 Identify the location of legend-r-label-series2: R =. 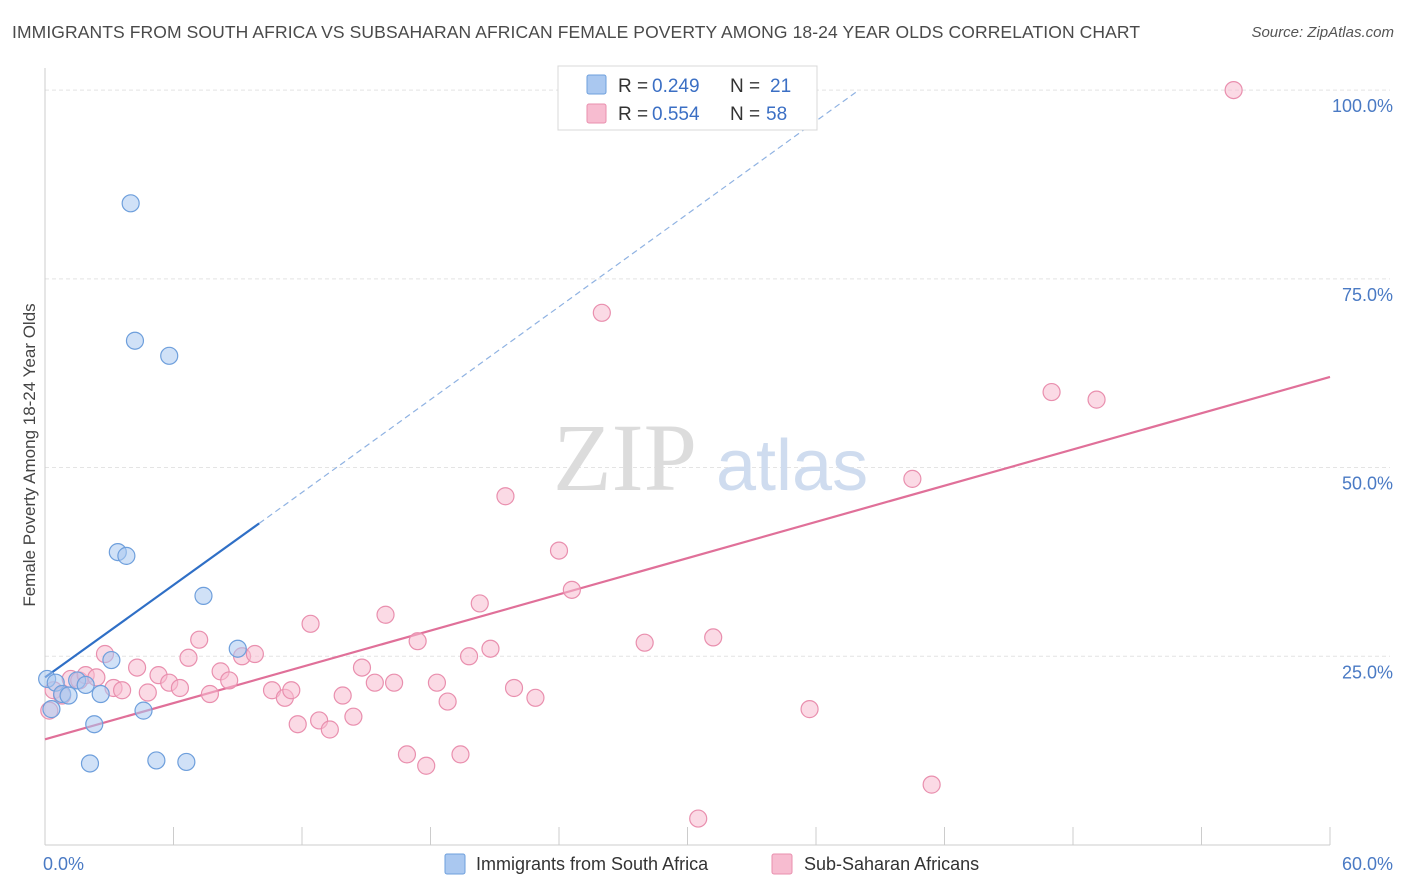
(633, 114).